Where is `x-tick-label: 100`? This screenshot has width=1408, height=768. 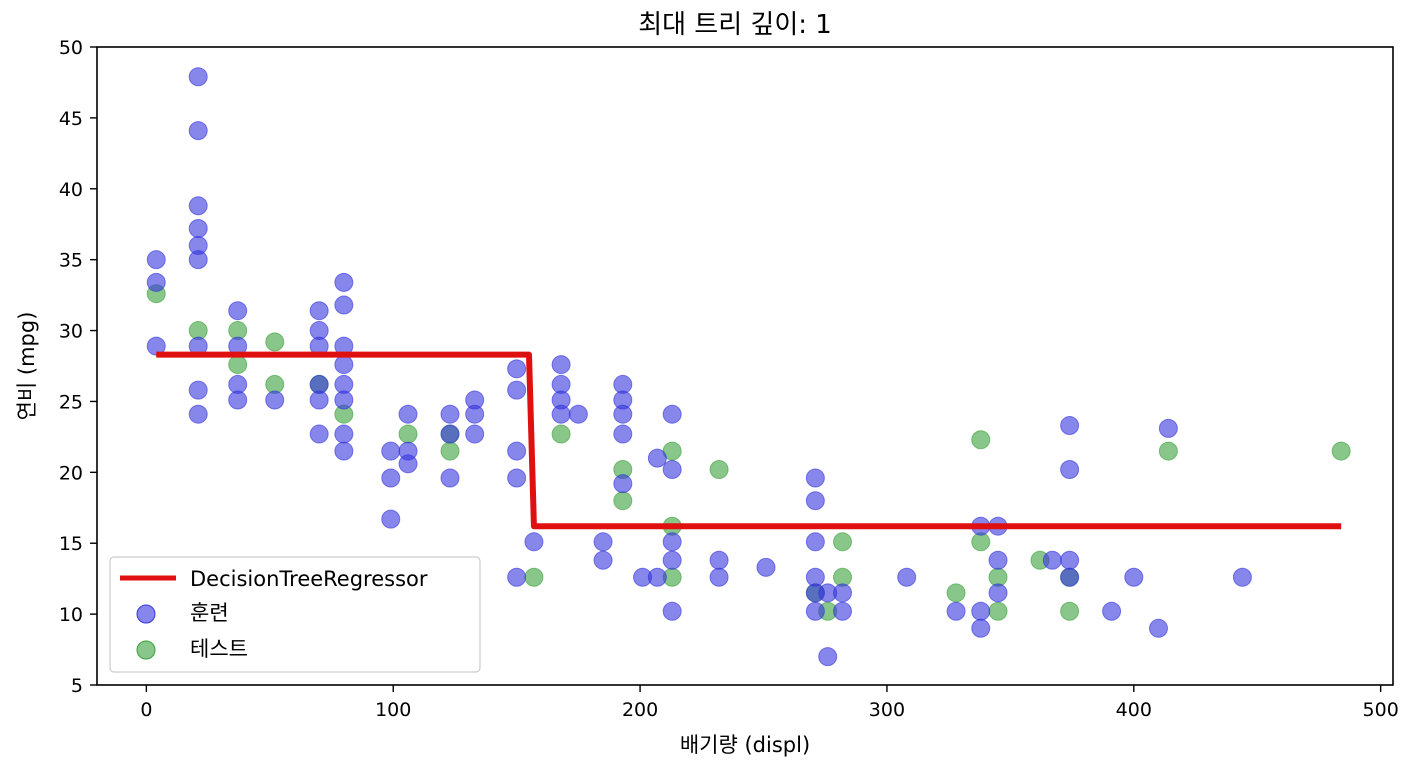
x-tick-label: 100 is located at coordinates (393, 710).